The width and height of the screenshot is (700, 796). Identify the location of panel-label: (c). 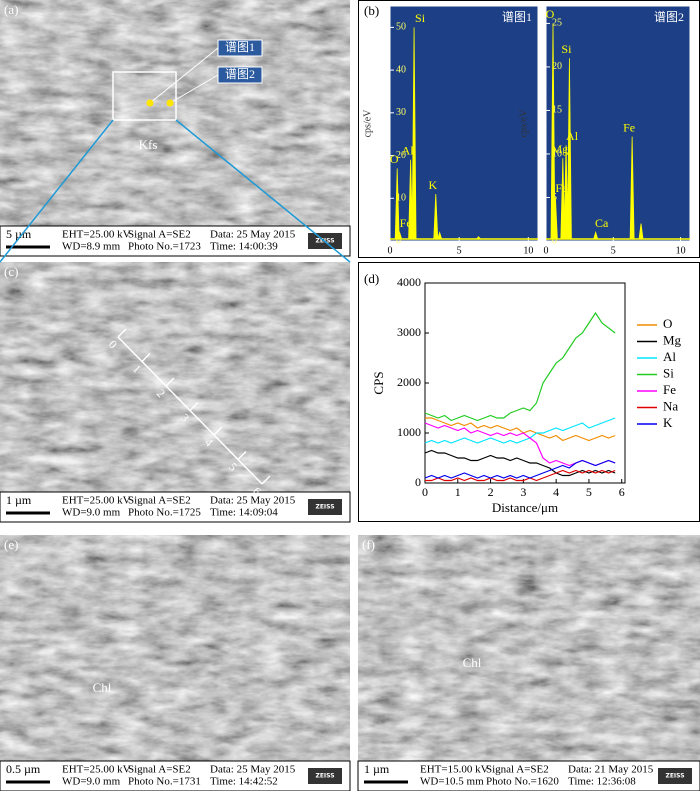
(11, 271).